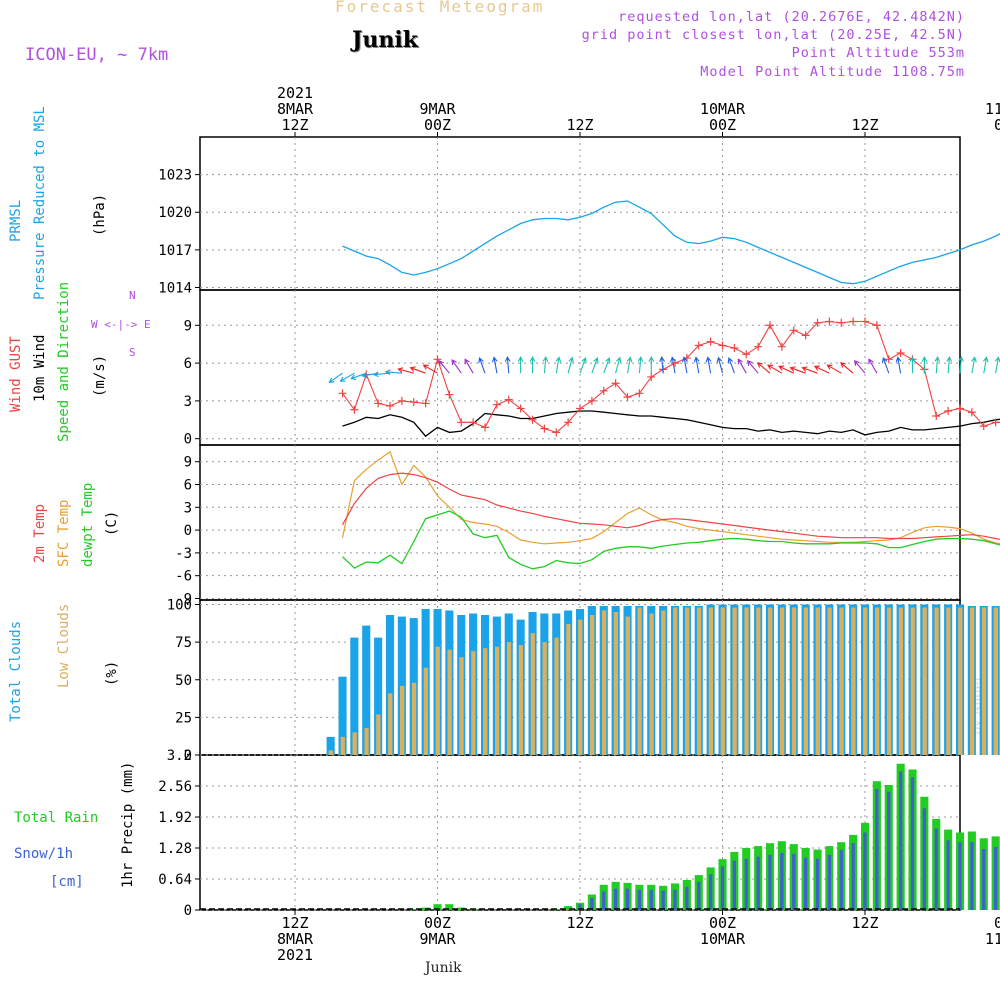 The height and width of the screenshot is (1000, 1000). Describe the element at coordinates (997, 125) in the screenshot. I see `top-time-label: 00Z` at that location.